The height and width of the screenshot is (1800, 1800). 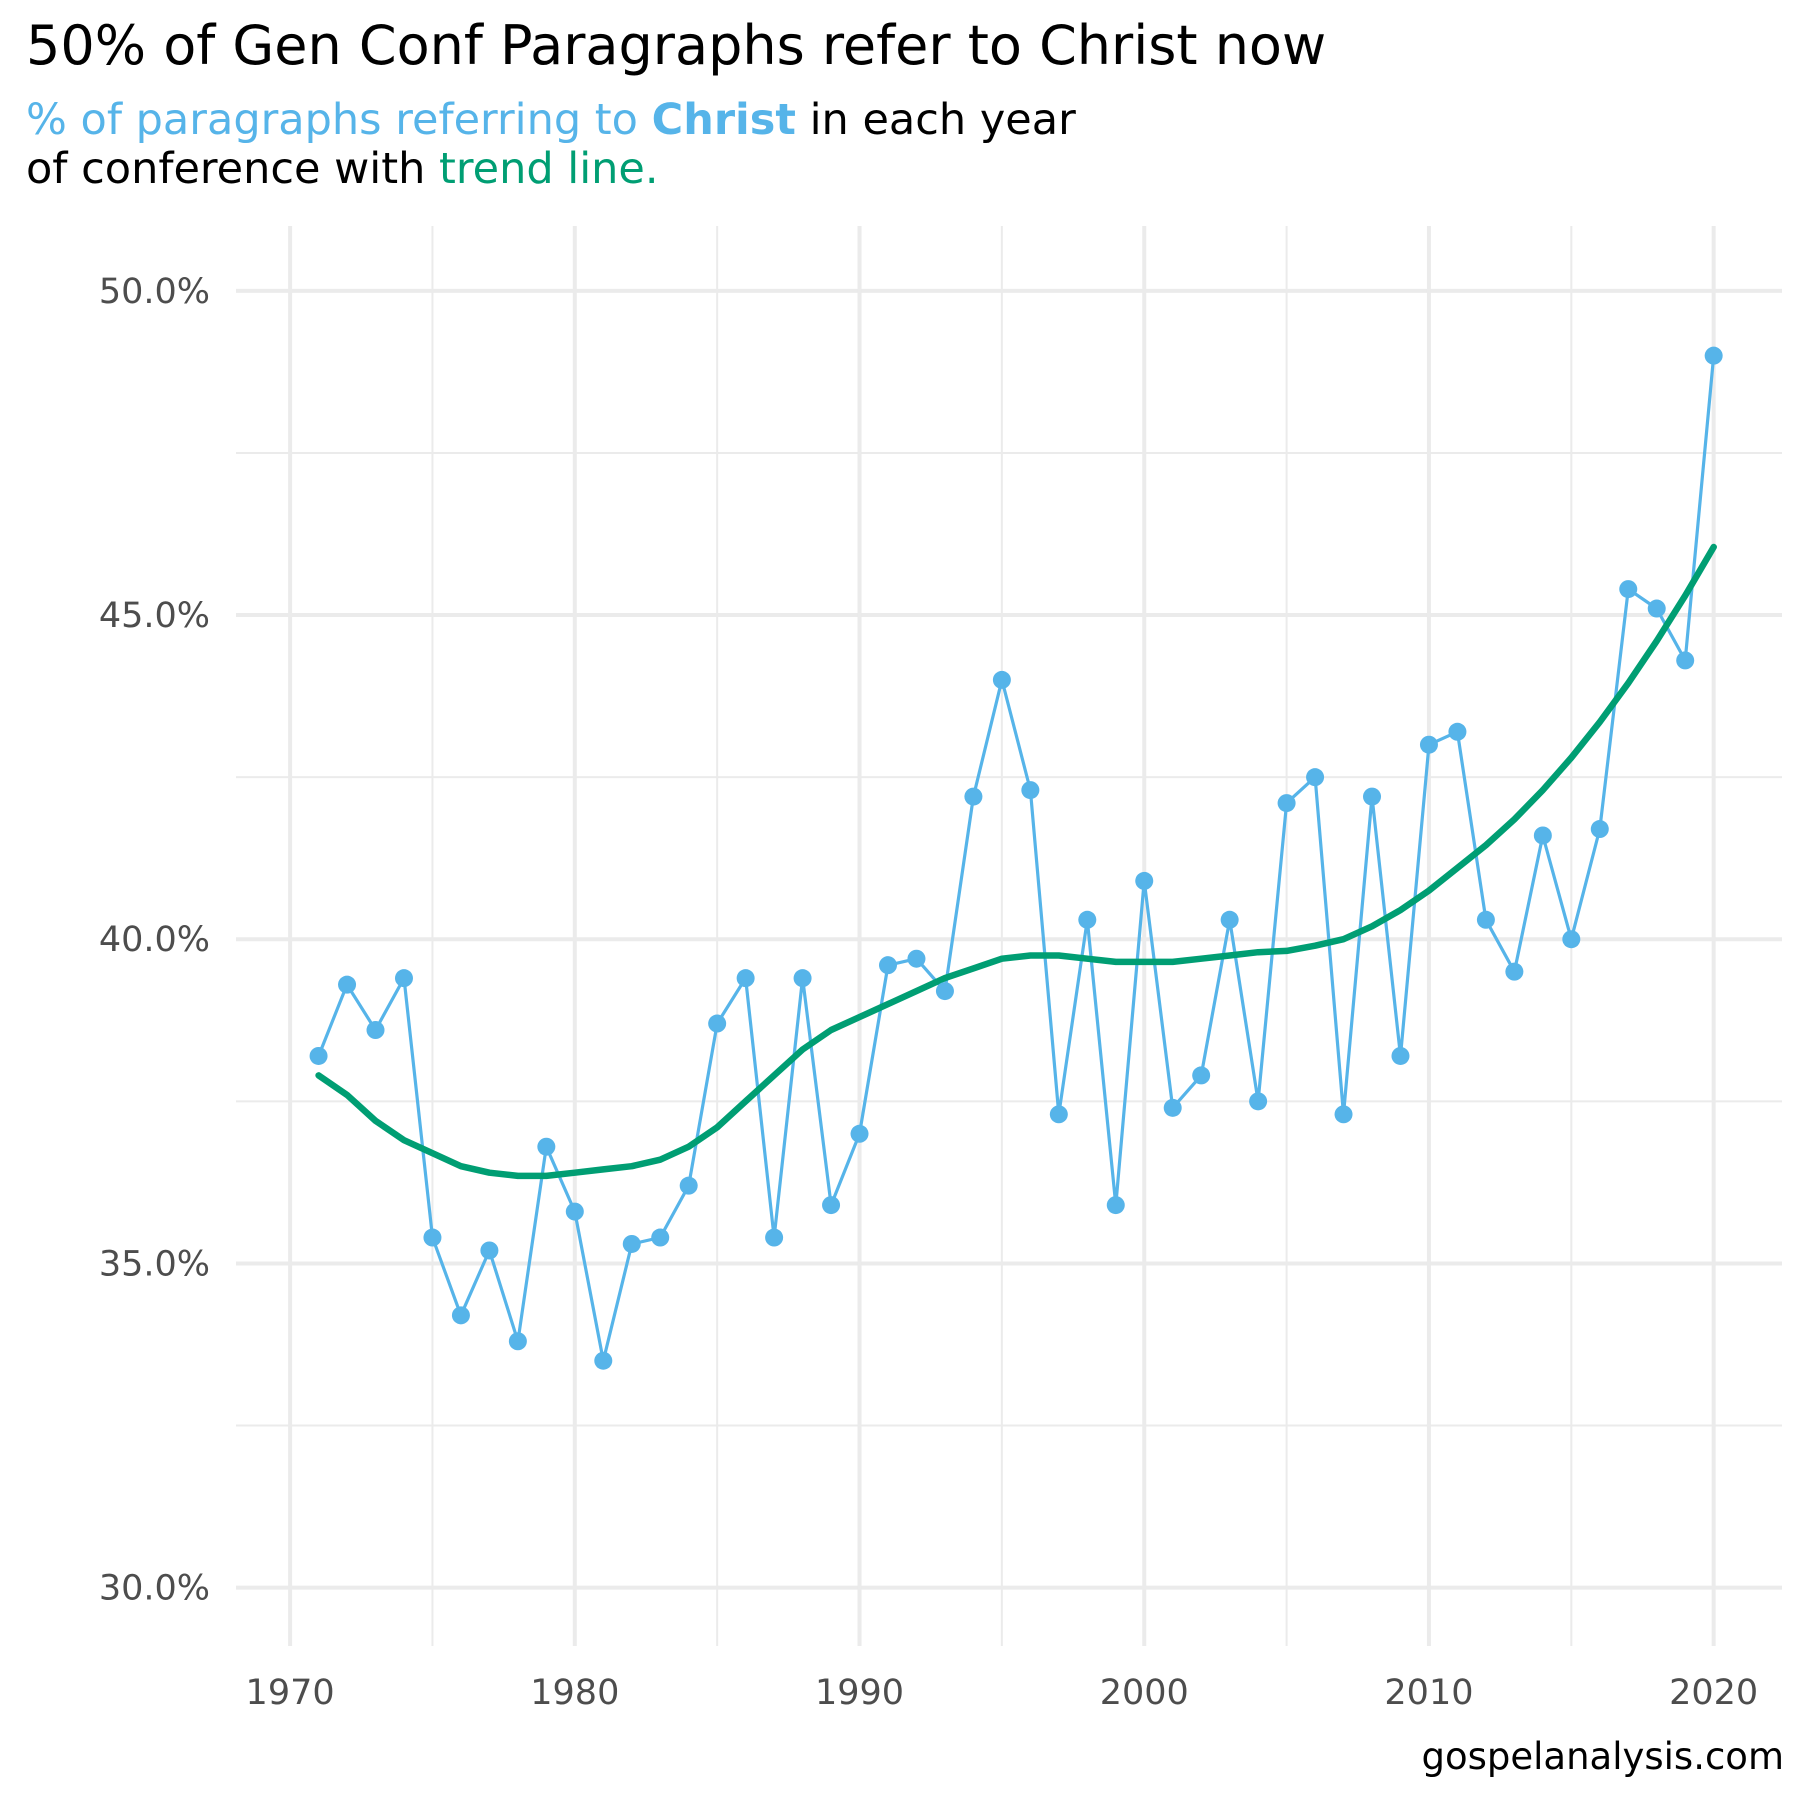 What do you see at coordinates (154, 616) in the screenshot?
I see `y-tick-label: 45.0%` at bounding box center [154, 616].